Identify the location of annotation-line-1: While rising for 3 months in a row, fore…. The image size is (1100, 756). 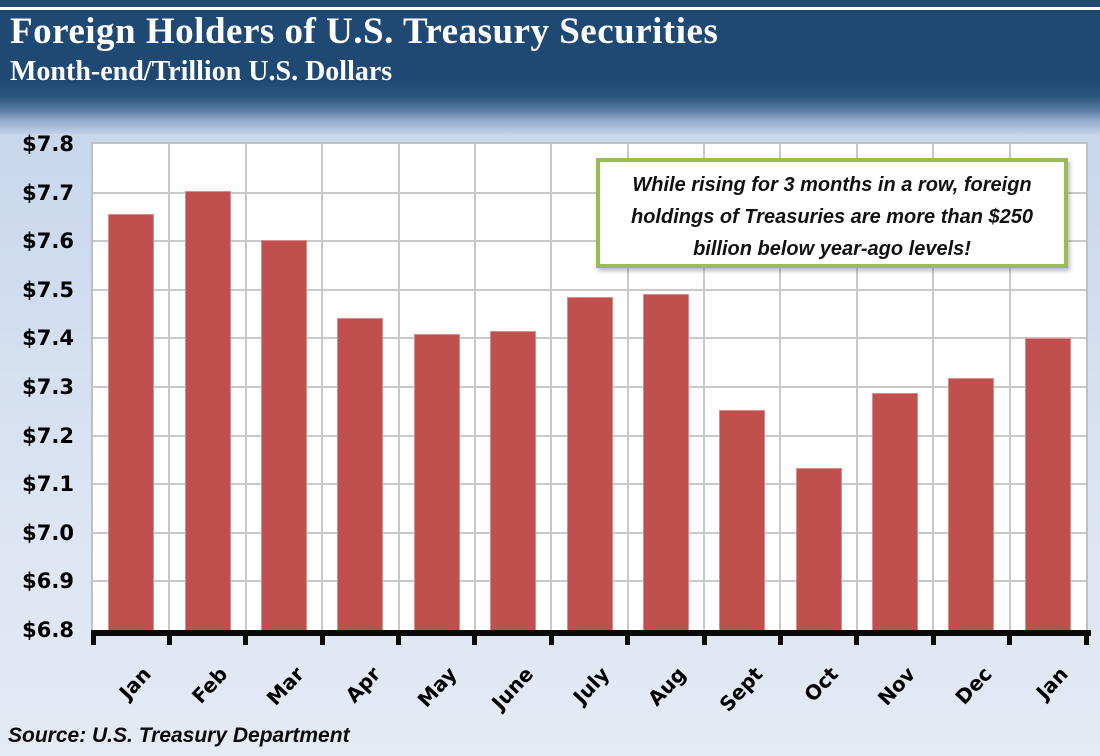
(832, 185).